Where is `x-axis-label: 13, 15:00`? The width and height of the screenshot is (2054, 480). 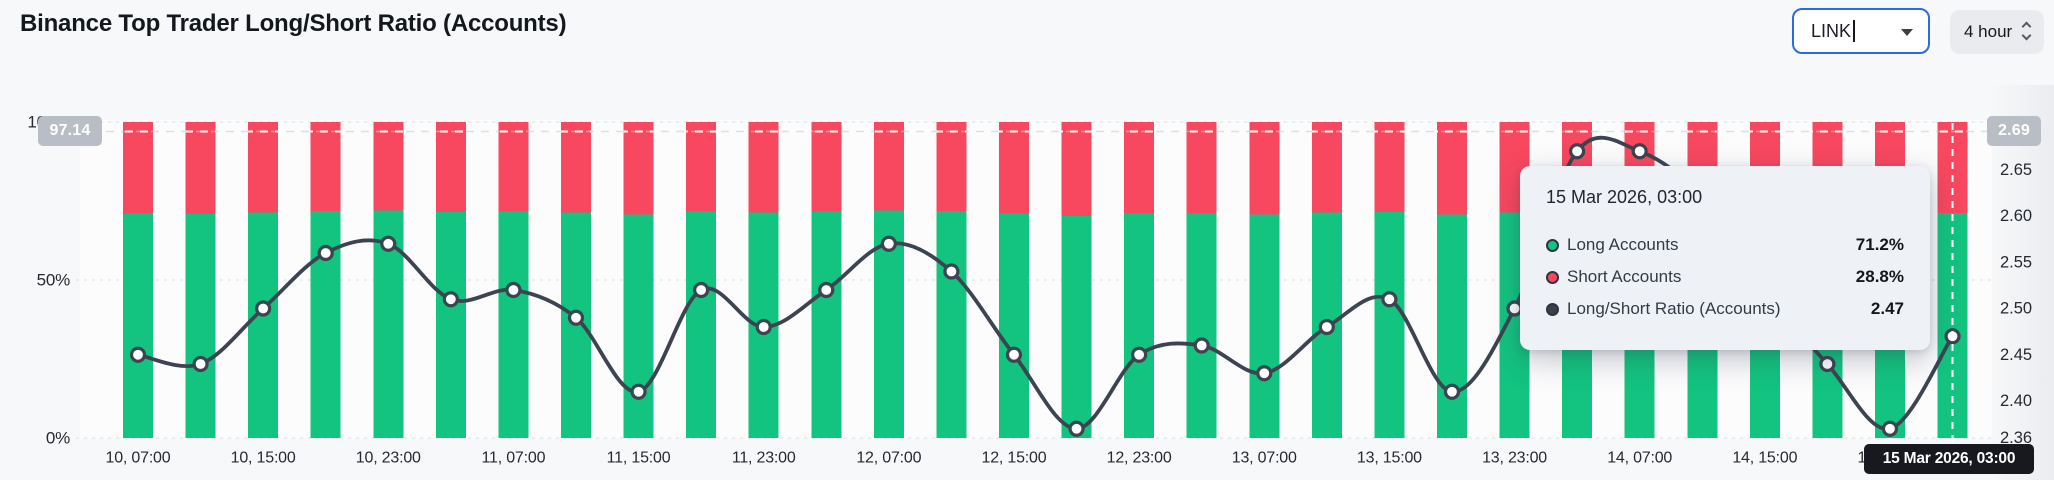 x-axis-label: 13, 15:00 is located at coordinates (1389, 458).